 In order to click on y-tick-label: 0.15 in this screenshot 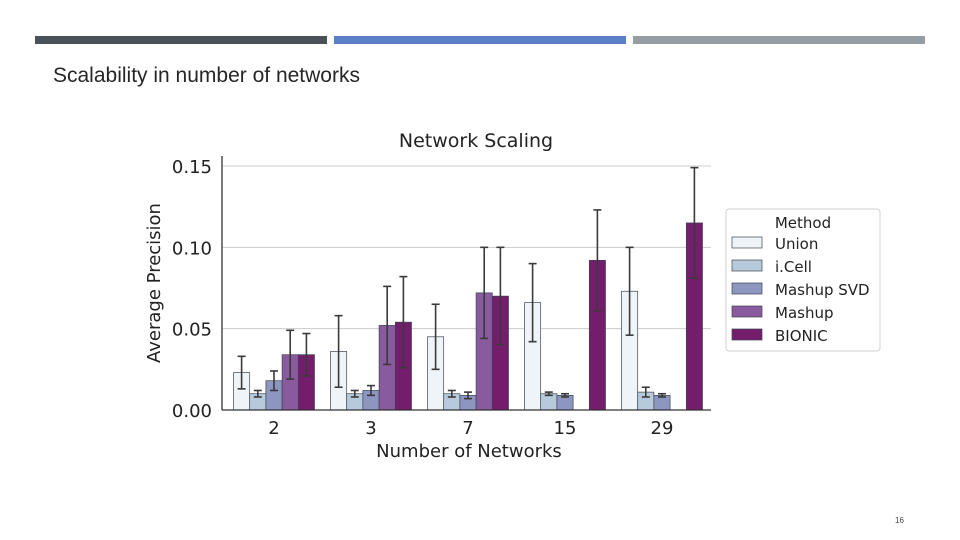, I will do `click(192, 167)`.